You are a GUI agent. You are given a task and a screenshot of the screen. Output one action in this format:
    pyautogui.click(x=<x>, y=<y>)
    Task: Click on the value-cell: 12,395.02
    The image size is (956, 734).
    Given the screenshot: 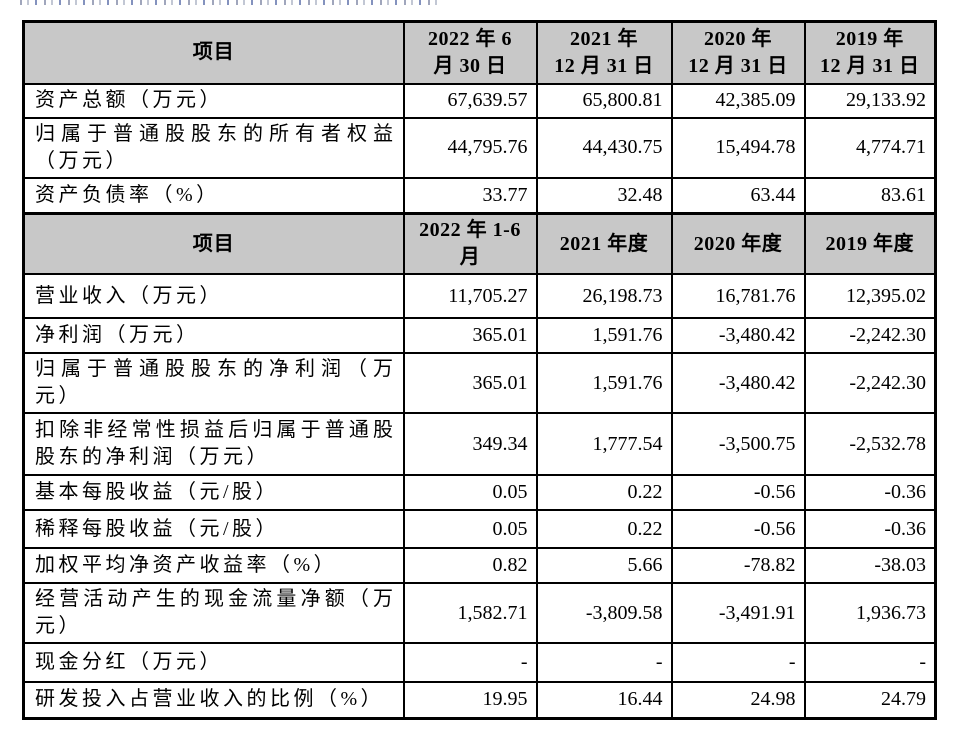 What is the action you would take?
    pyautogui.click(x=870, y=296)
    